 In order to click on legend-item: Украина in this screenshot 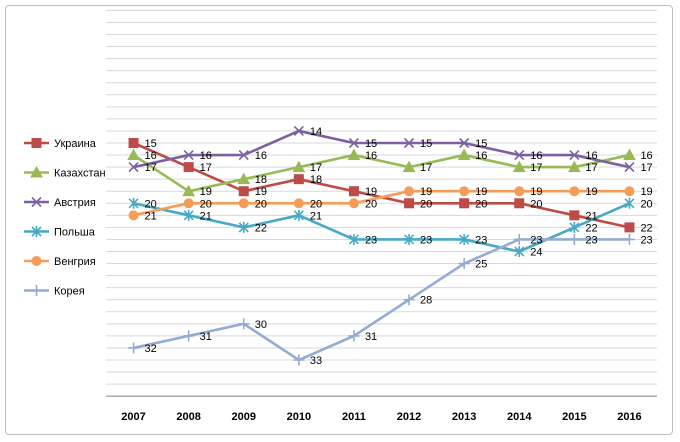, I will do `click(60, 144)`.